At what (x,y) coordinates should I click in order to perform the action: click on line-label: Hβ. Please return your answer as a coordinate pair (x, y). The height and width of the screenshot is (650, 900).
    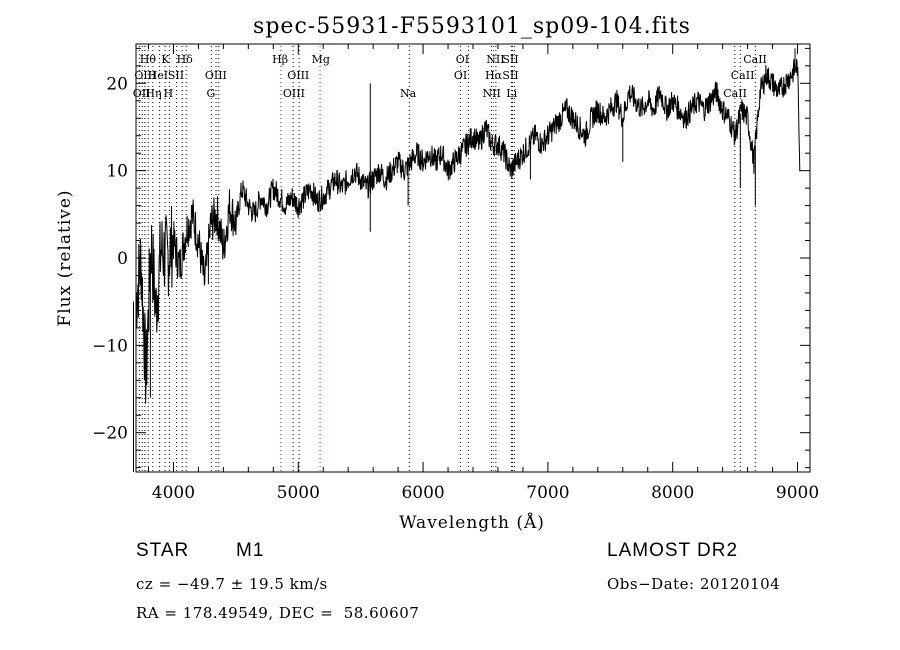
    Looking at the image, I should click on (280, 59).